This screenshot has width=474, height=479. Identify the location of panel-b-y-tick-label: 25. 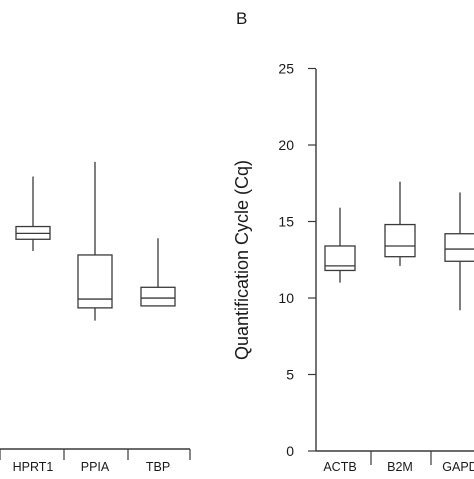
(286, 69).